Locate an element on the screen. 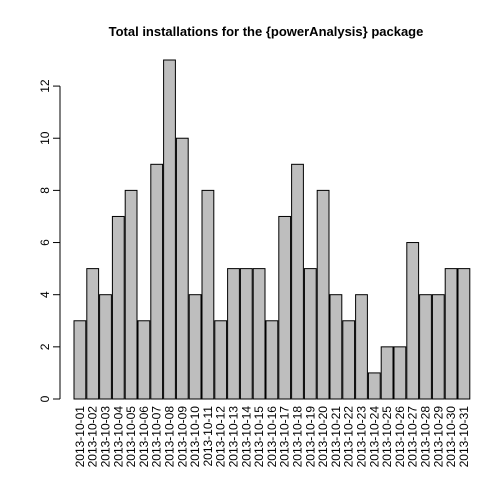 The width and height of the screenshot is (504, 504). y-tick-label: 0 is located at coordinates (45, 398).